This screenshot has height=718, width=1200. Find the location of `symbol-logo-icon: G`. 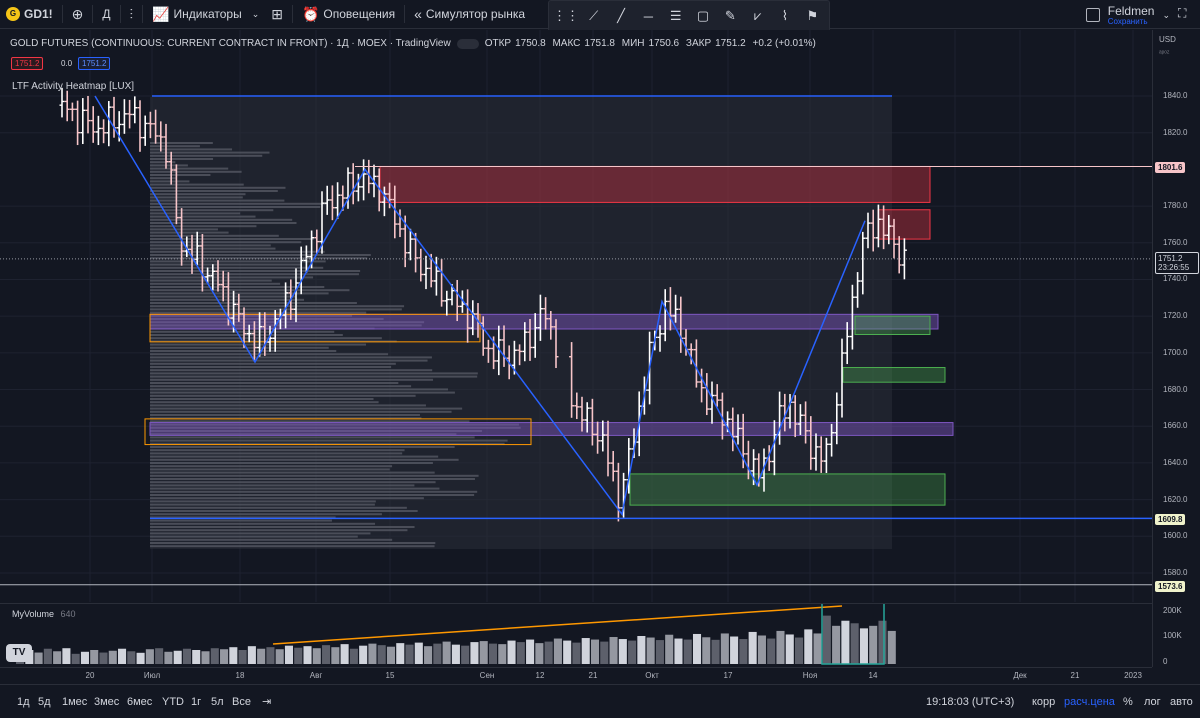

symbol-logo-icon: G is located at coordinates (13, 14).